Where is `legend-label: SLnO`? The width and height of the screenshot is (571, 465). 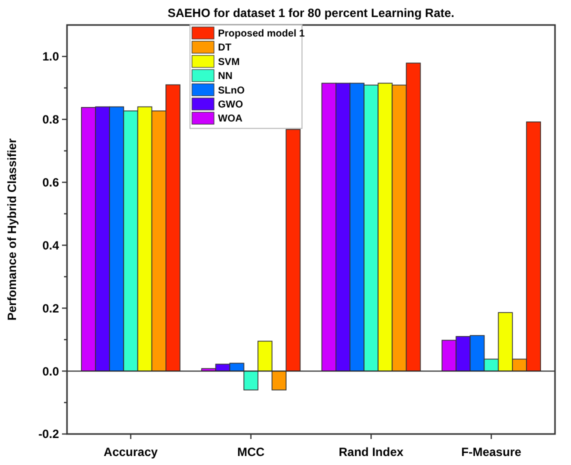 legend-label: SLnO is located at coordinates (231, 90).